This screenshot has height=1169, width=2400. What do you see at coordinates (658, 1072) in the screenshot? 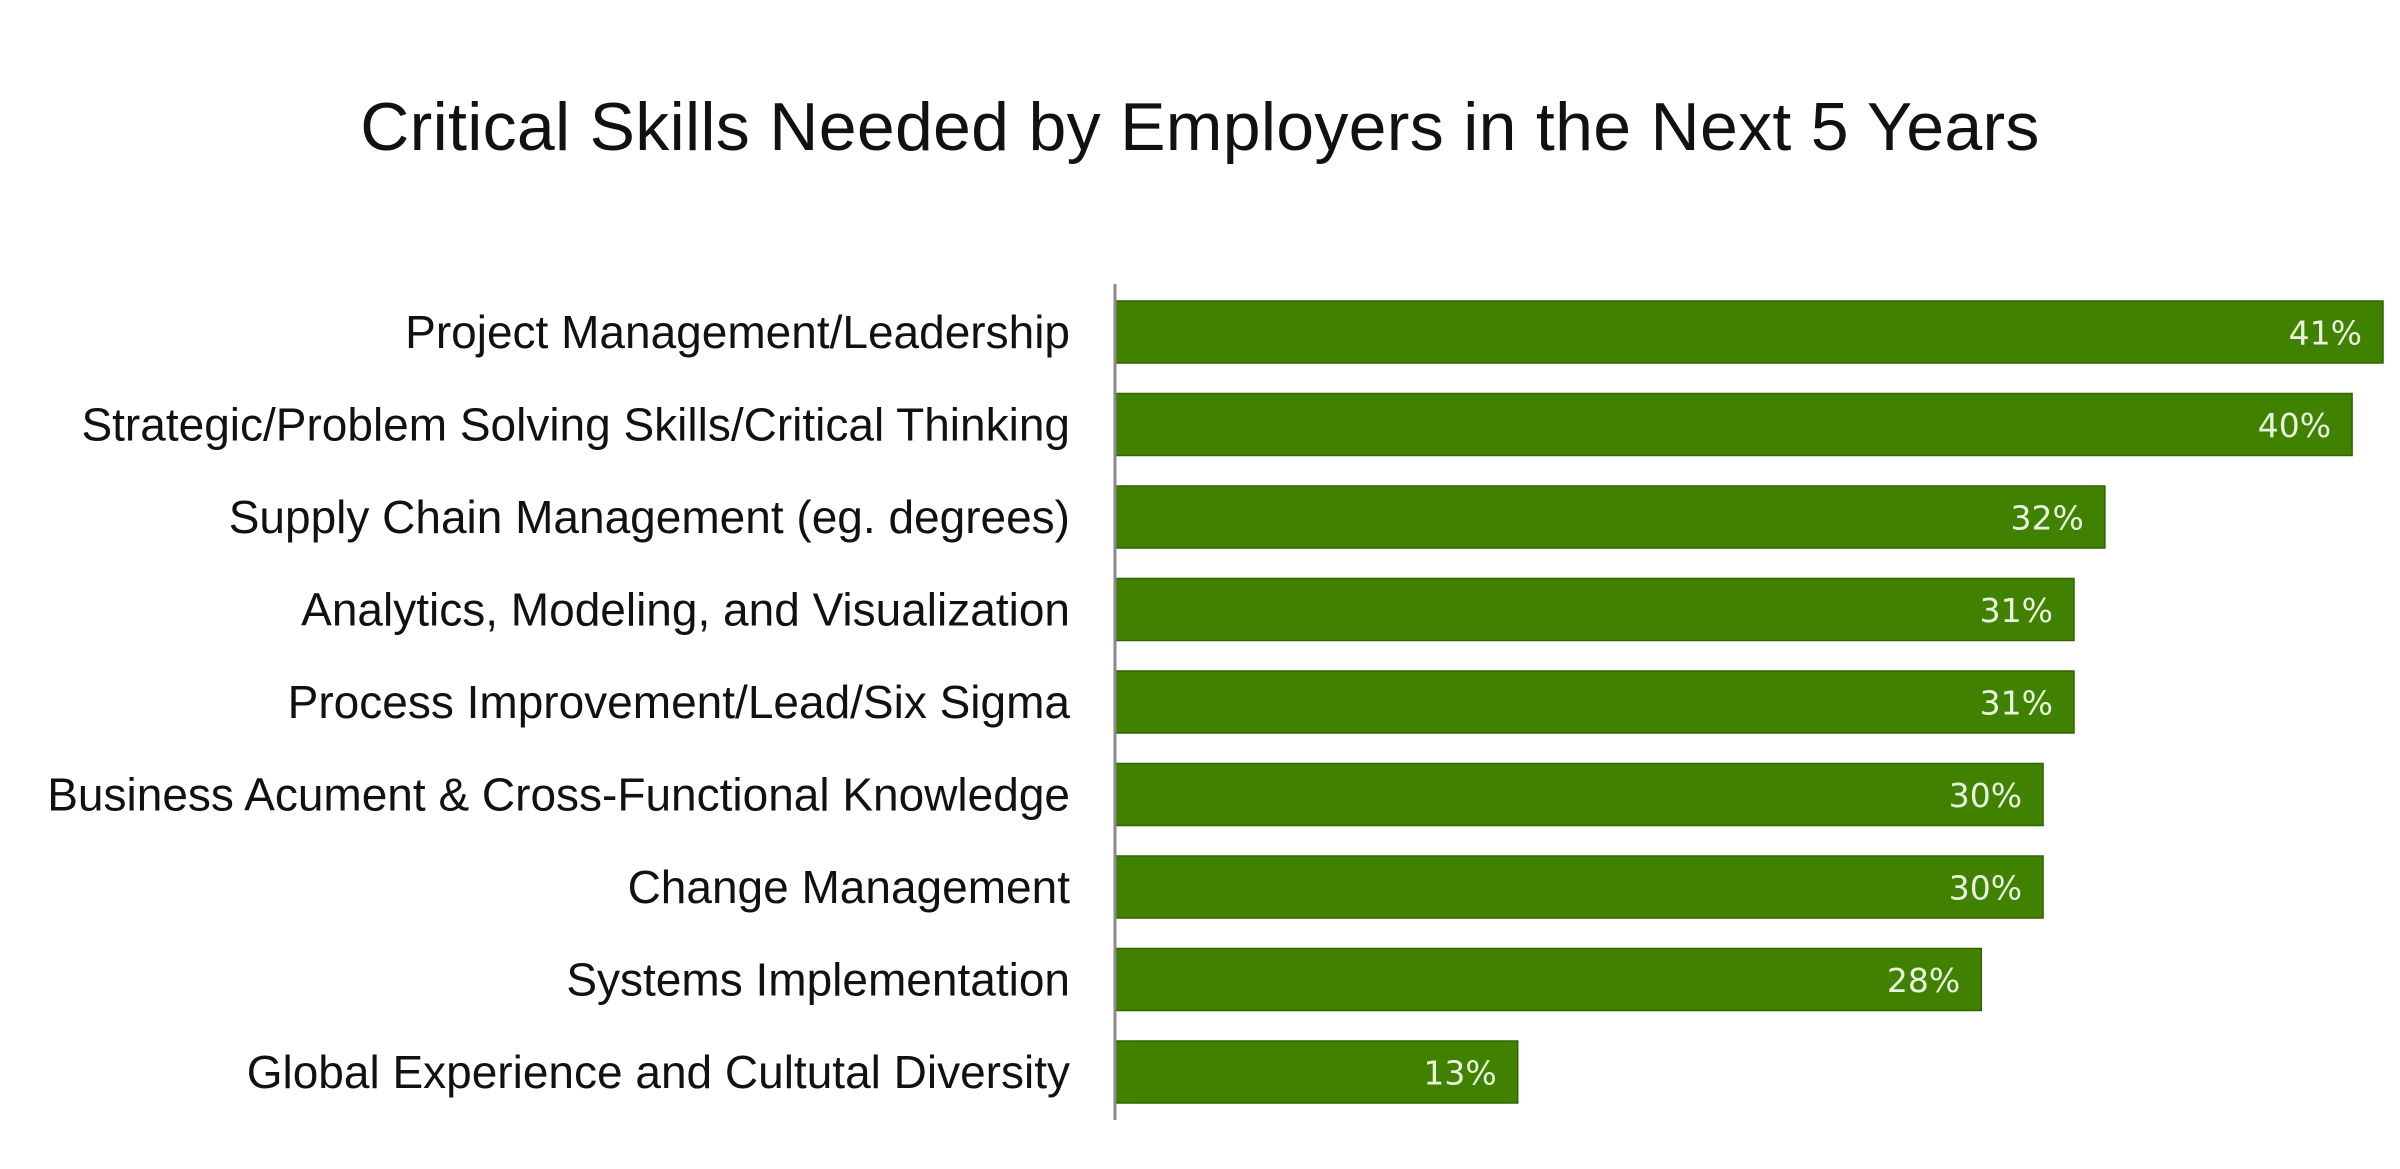
I see `category-label: Global Experience and Cultutal Diversity` at bounding box center [658, 1072].